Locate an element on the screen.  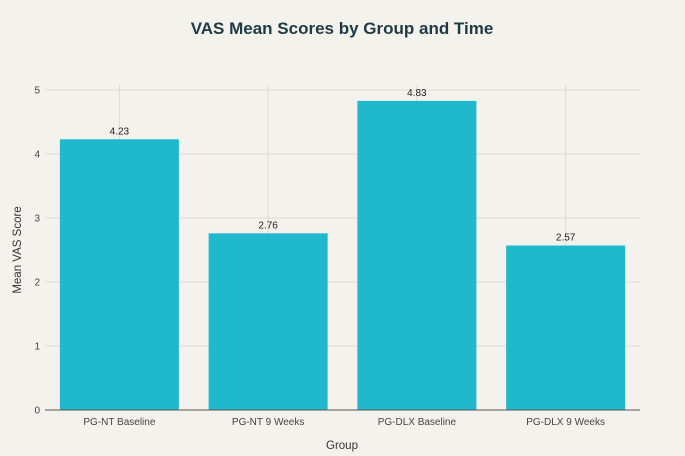
bar-pg-nt-9-weeks is located at coordinates (268, 321).